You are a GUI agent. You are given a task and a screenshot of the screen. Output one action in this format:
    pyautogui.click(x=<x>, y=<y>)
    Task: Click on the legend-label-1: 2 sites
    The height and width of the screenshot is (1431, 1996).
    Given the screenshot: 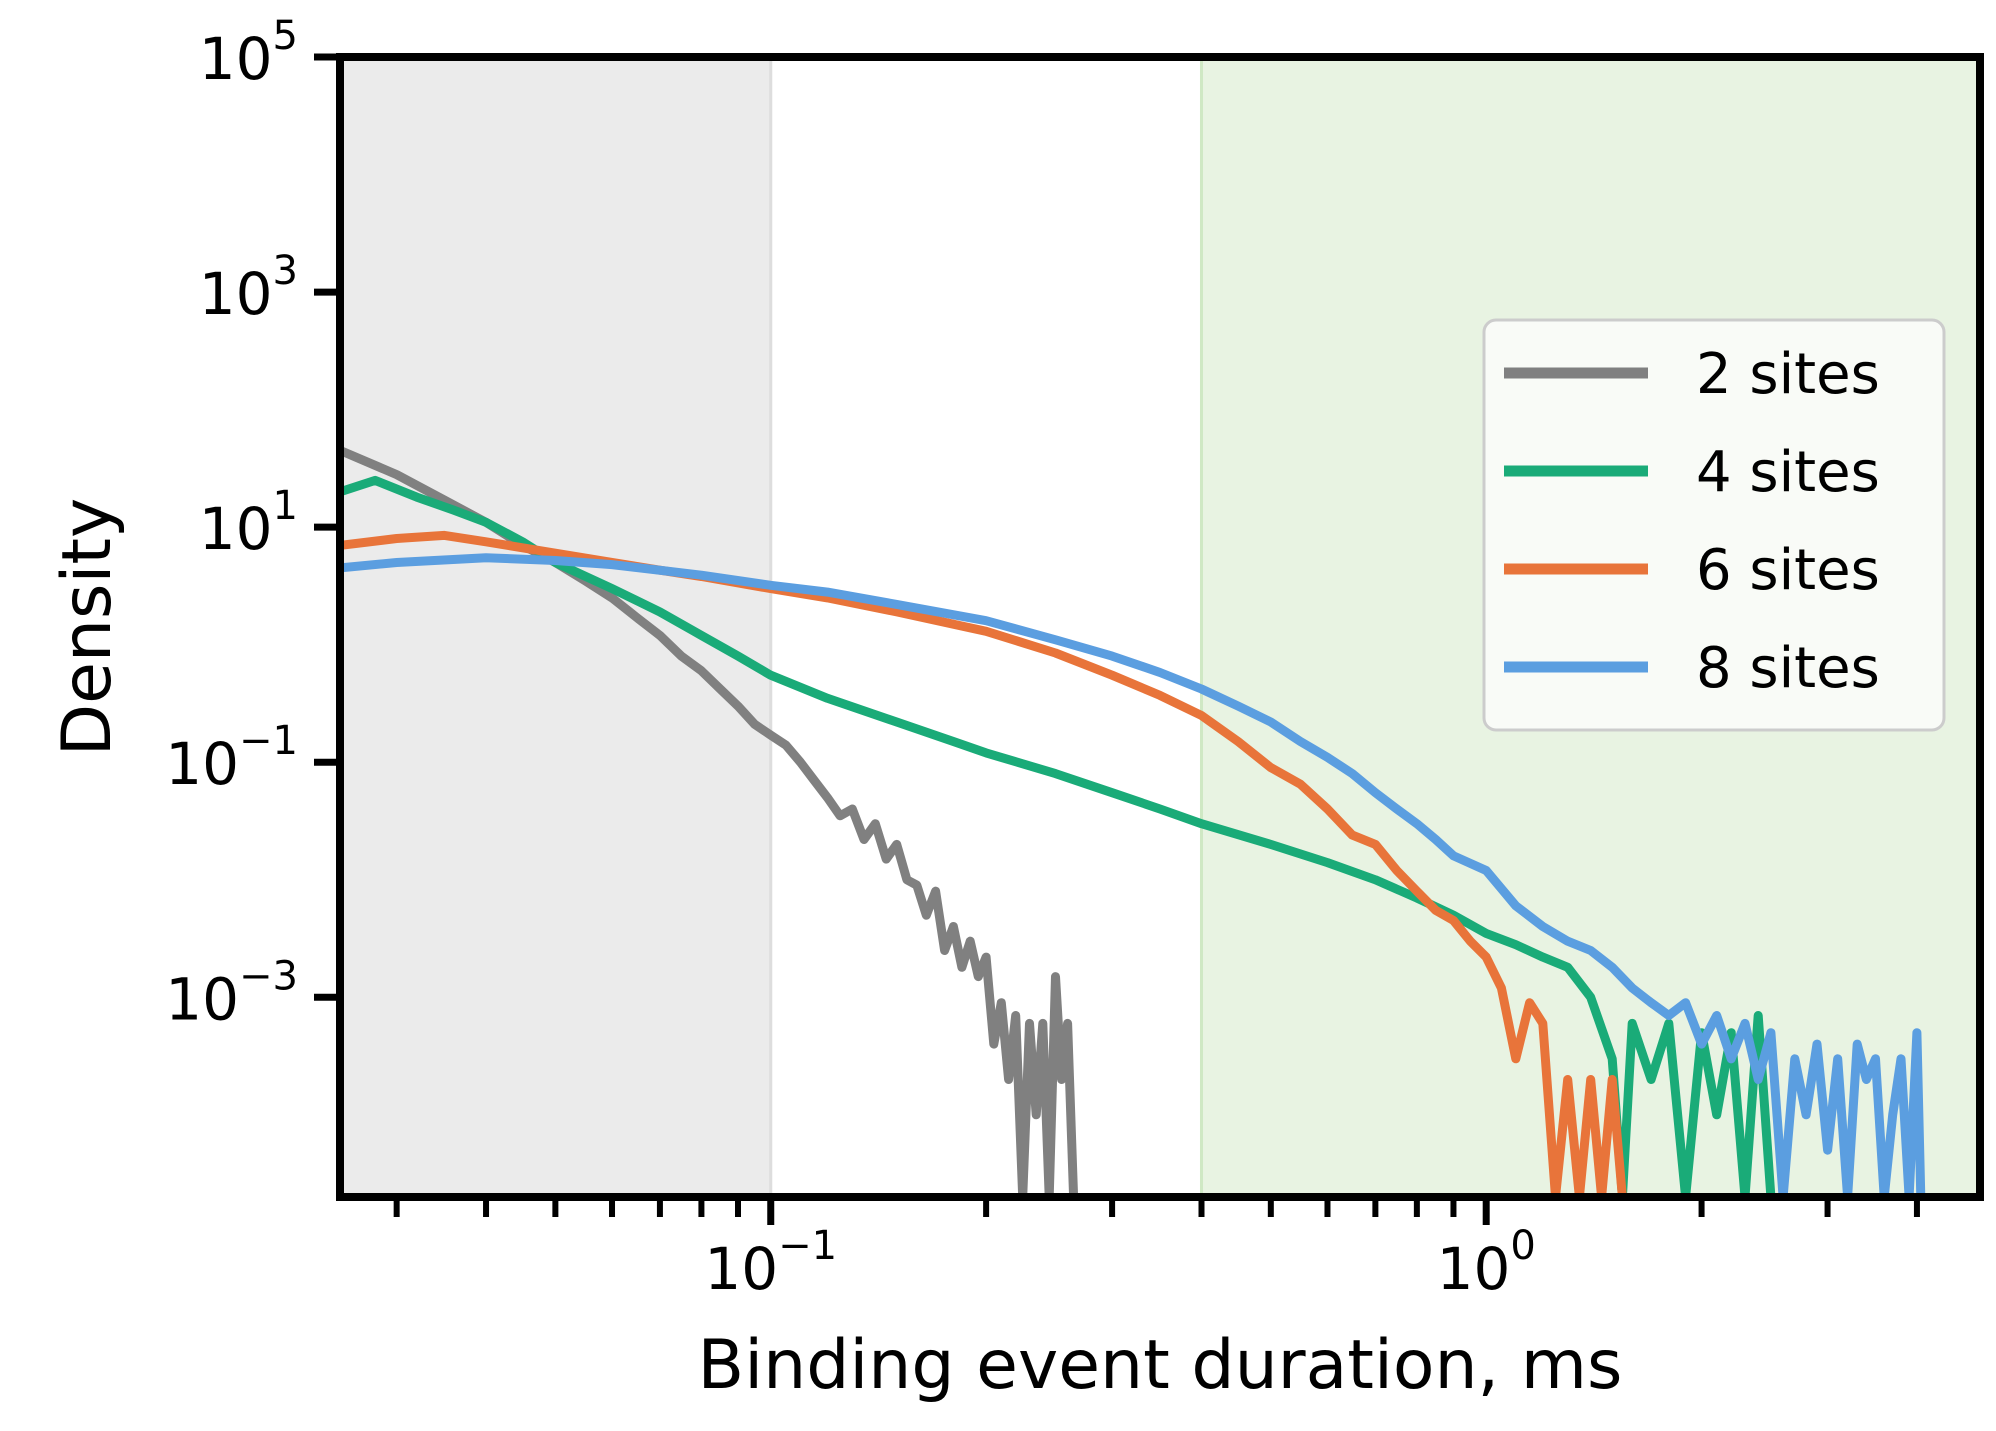 What is the action you would take?
    pyautogui.click(x=1788, y=374)
    